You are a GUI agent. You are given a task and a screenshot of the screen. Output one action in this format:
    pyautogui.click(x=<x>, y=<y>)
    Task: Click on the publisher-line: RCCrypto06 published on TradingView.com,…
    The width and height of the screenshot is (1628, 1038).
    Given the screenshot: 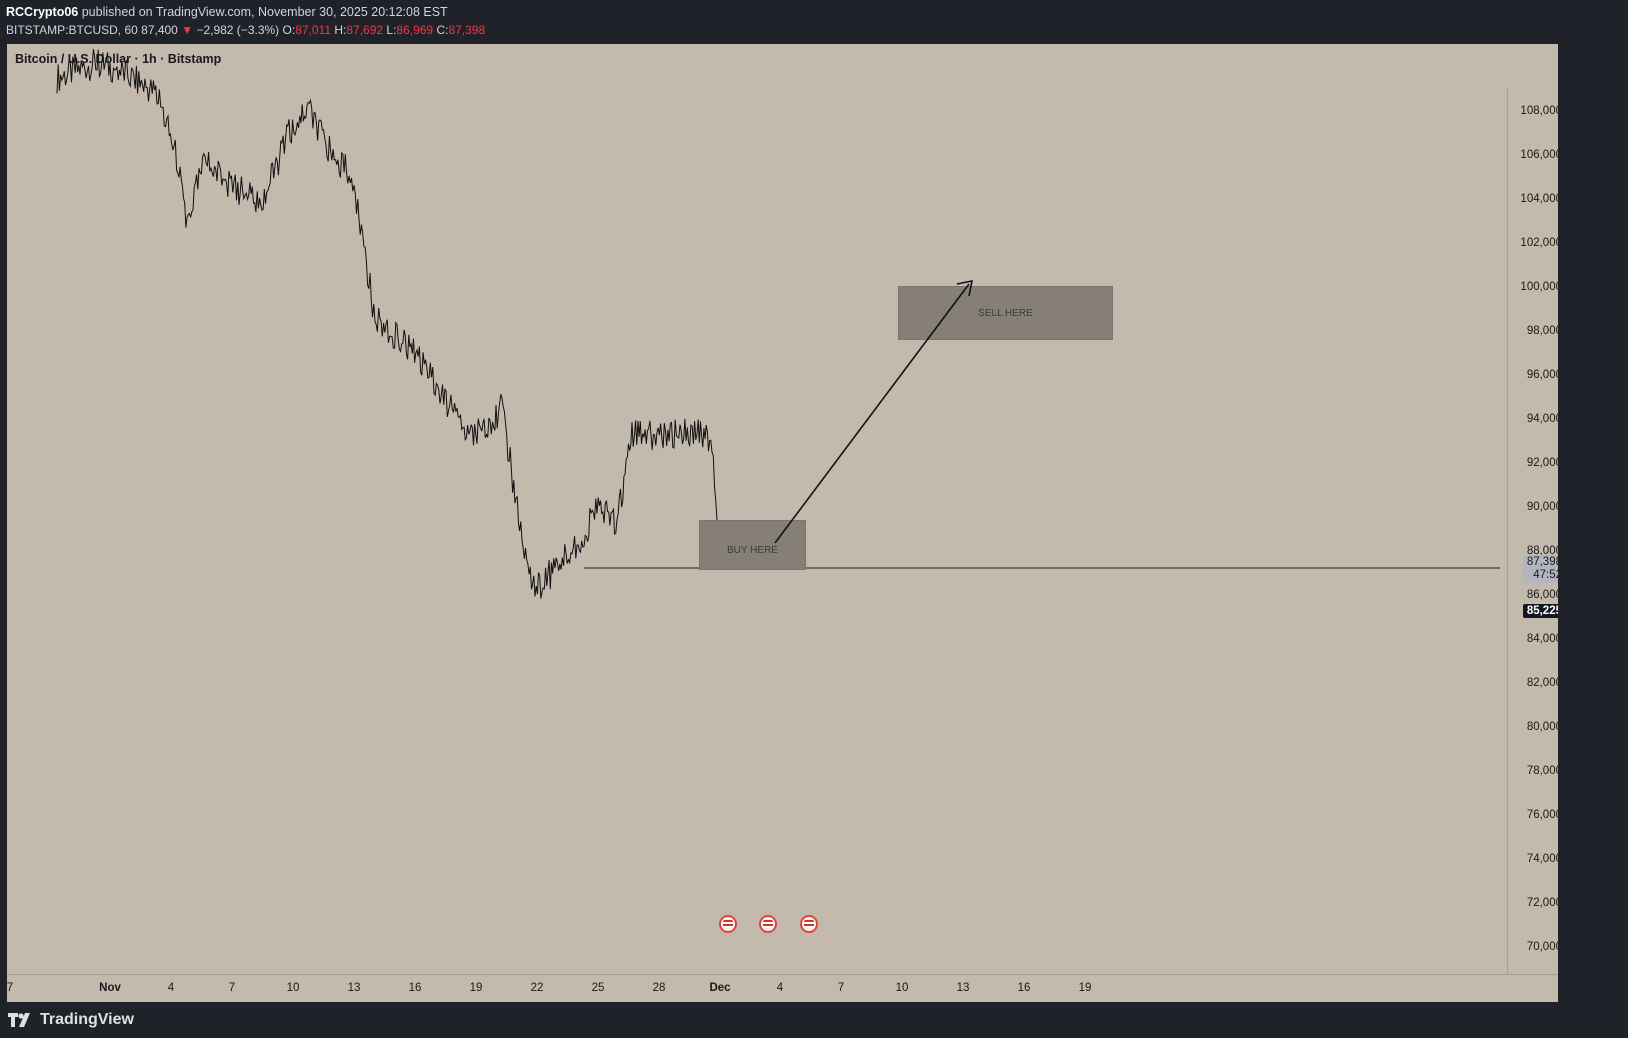 What is the action you would take?
    pyautogui.click(x=227, y=12)
    